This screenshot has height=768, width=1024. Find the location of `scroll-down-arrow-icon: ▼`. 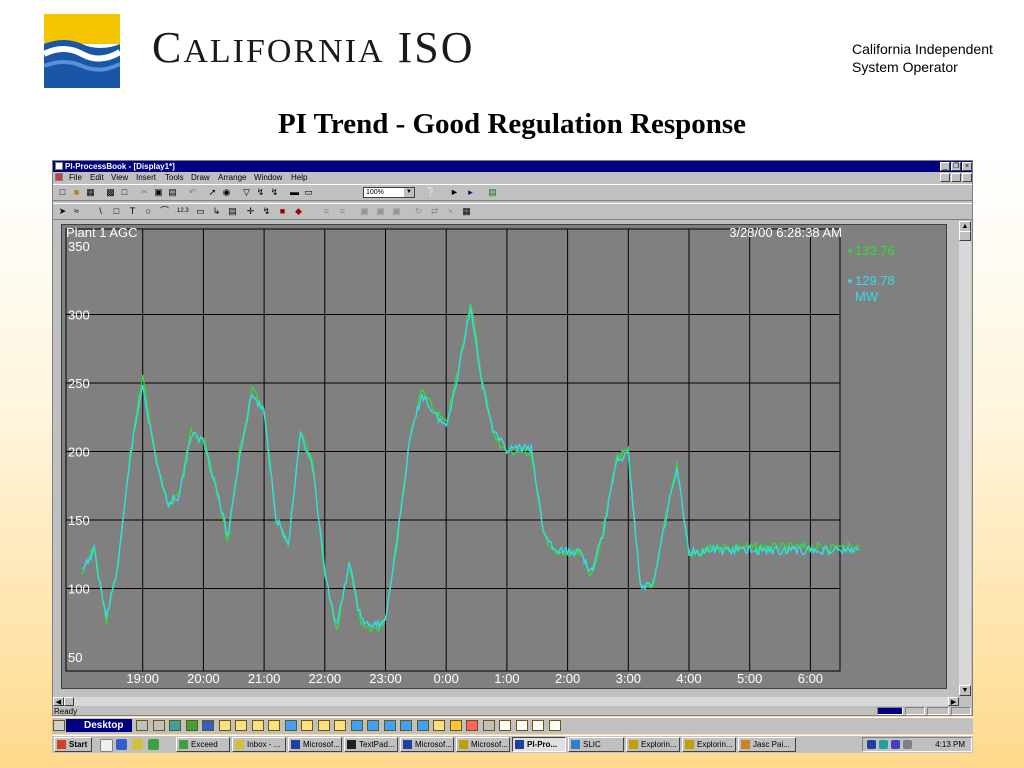

scroll-down-arrow-icon: ▼ is located at coordinates (965, 690).